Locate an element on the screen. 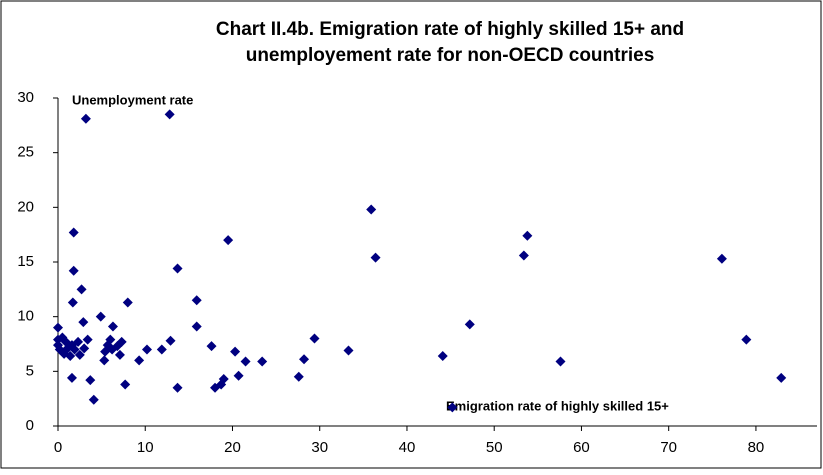  x-tick-label: 80 is located at coordinates (756, 447).